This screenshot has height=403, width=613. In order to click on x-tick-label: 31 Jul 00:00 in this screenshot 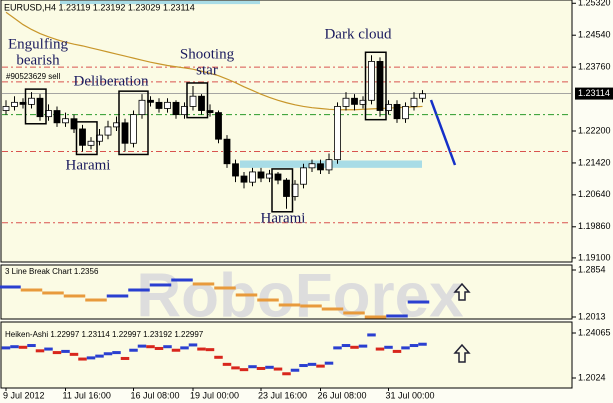, I will do `click(410, 395)`.